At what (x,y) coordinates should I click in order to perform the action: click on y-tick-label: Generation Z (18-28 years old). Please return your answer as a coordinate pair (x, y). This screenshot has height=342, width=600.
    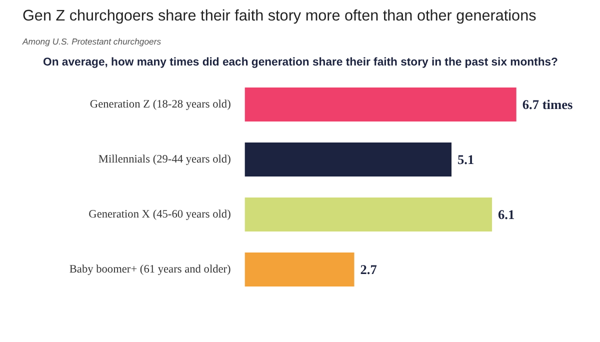
    Looking at the image, I should click on (161, 104).